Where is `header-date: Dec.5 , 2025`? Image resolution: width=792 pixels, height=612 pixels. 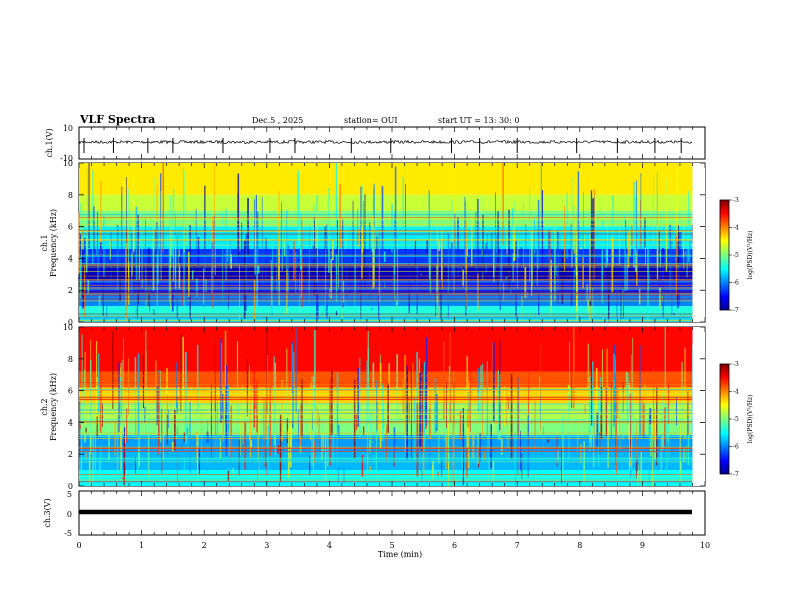
header-date: Dec.5 , 2025 is located at coordinates (277, 120).